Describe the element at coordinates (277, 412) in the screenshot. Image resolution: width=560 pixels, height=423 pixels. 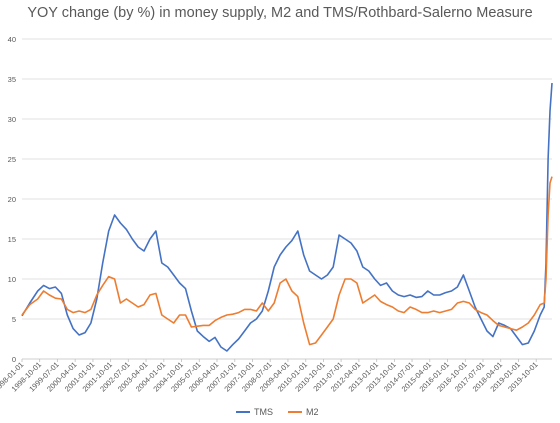
I see `legend: TMS M2` at that location.